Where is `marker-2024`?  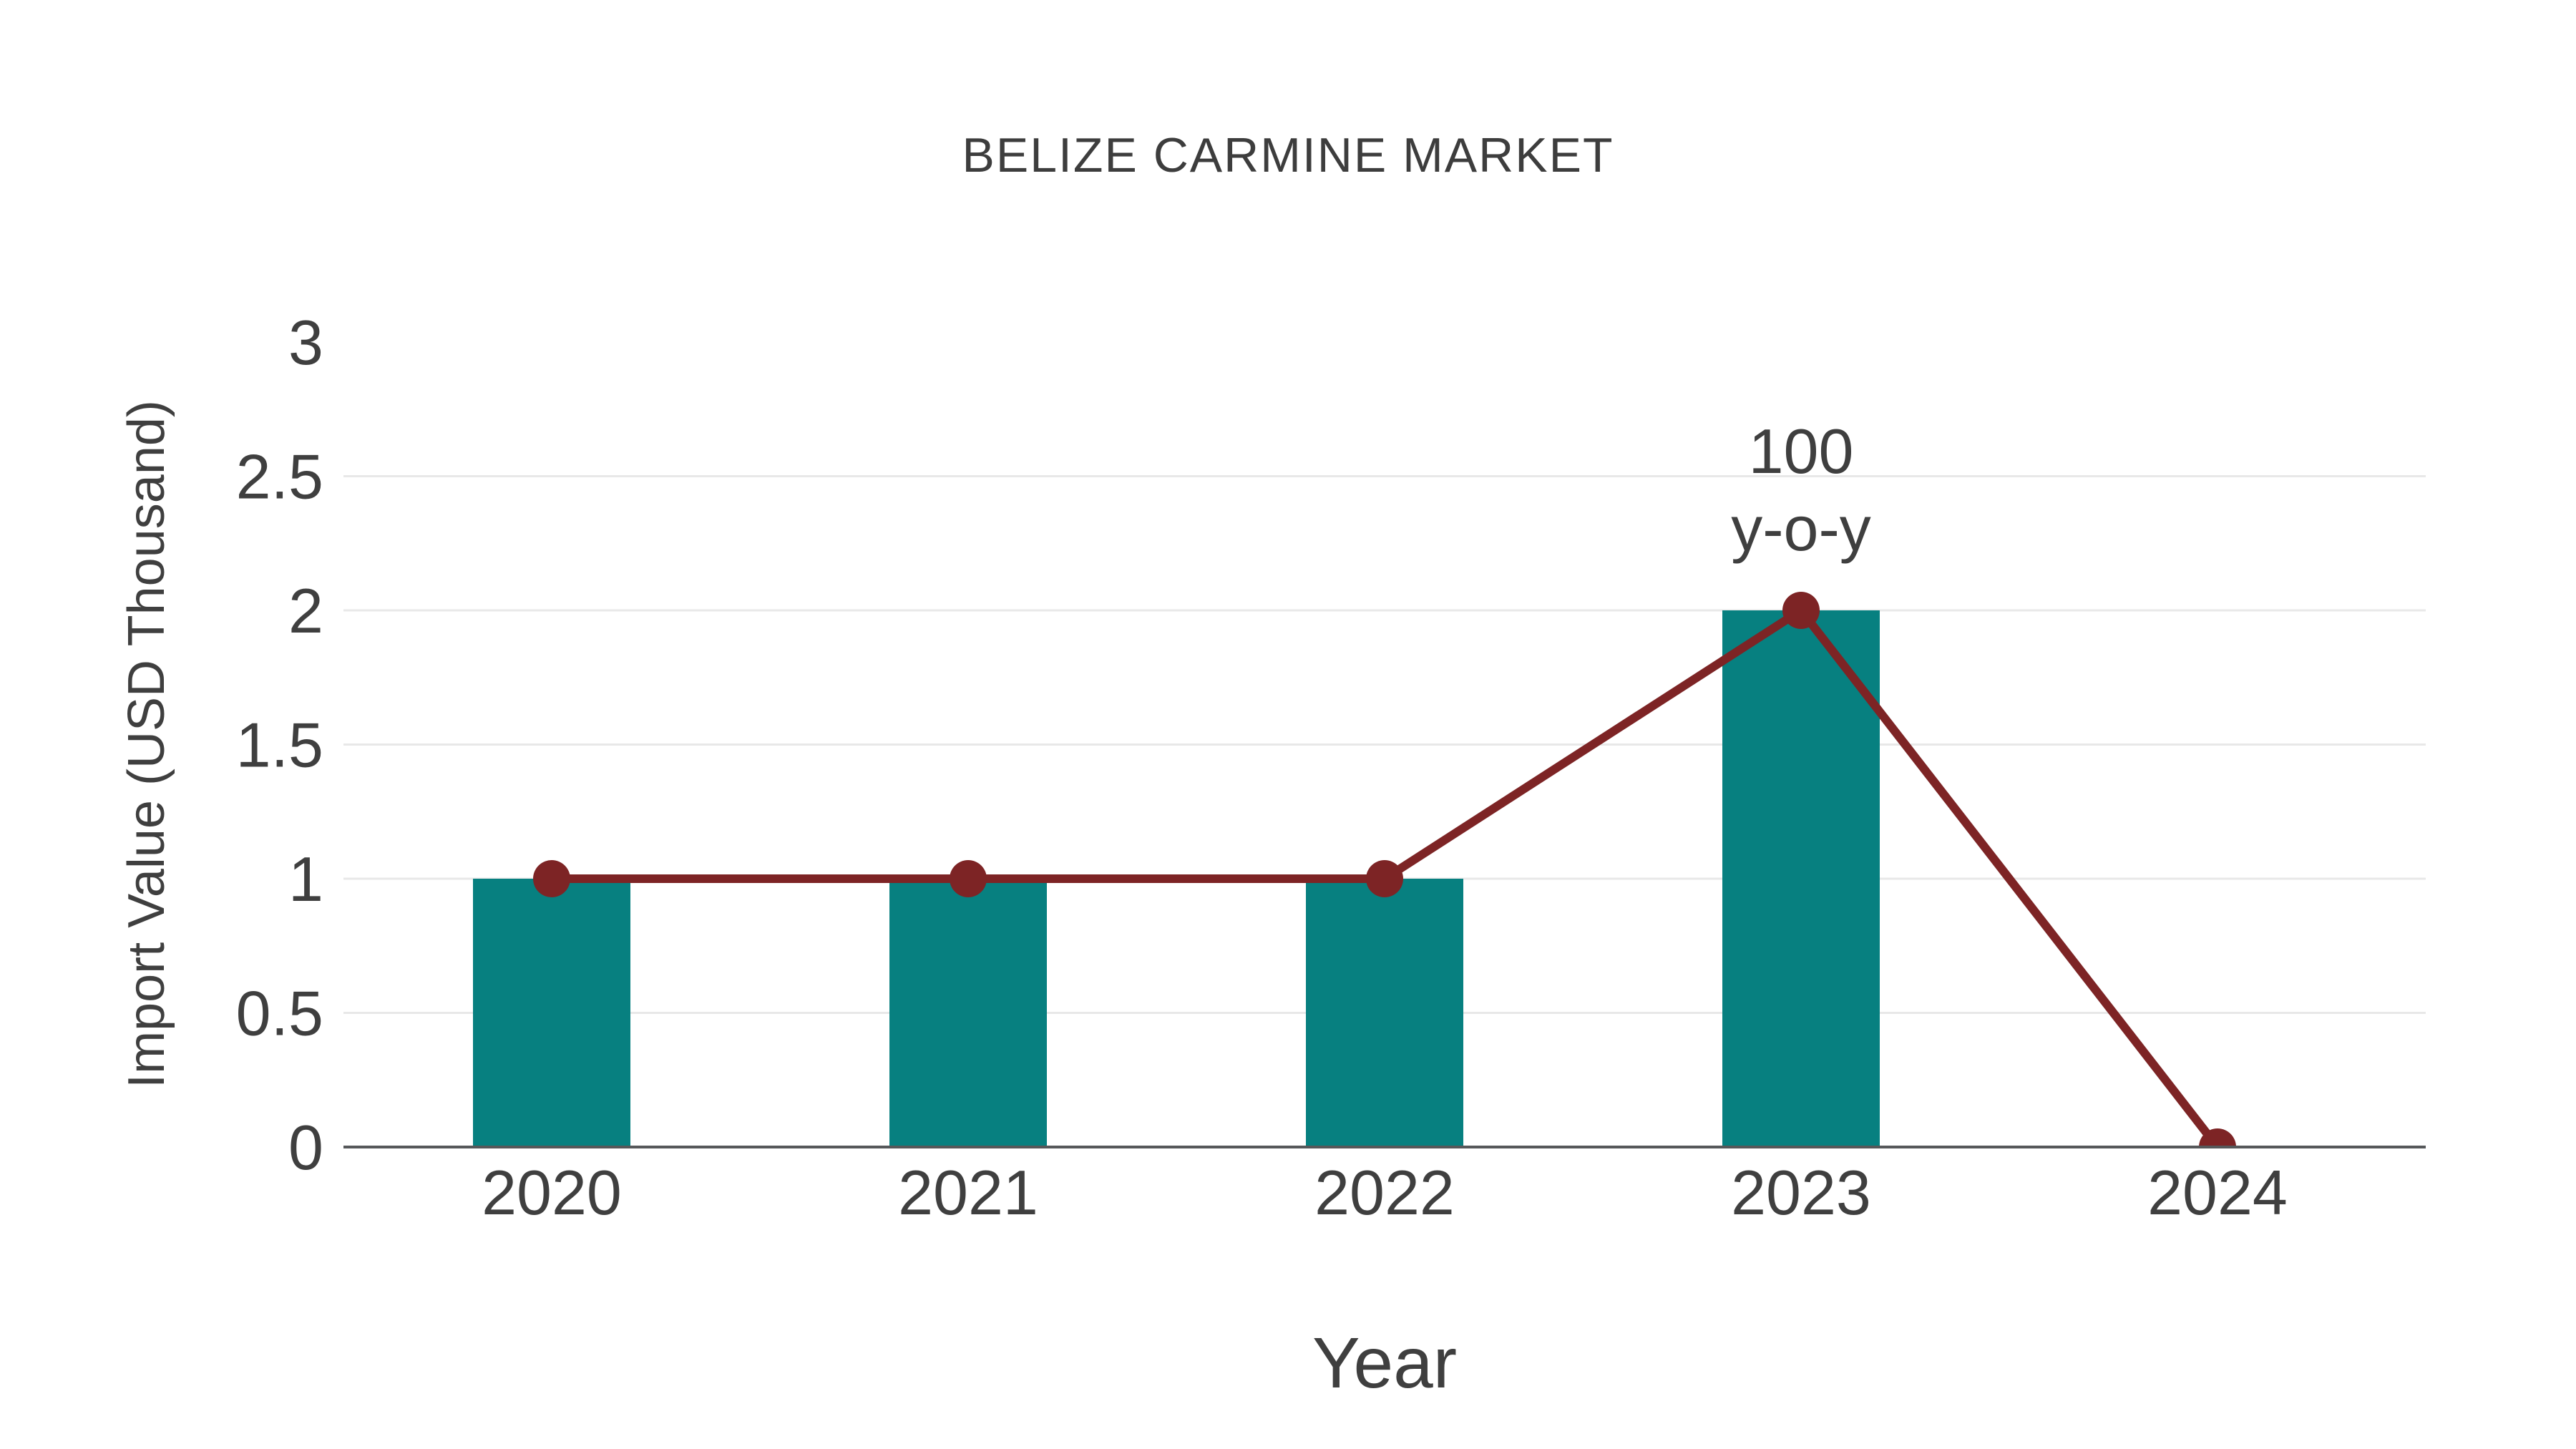
marker-2024 is located at coordinates (2217, 1137).